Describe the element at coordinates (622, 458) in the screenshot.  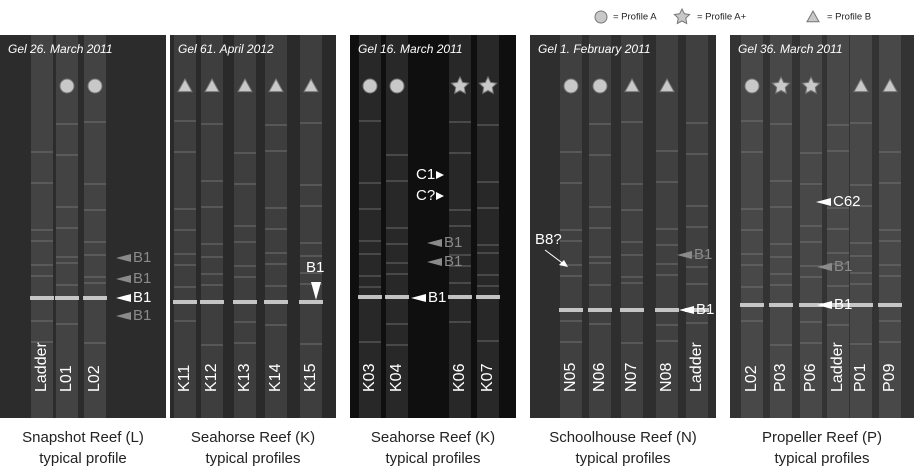
I see `caption-line: typical profiles` at that location.